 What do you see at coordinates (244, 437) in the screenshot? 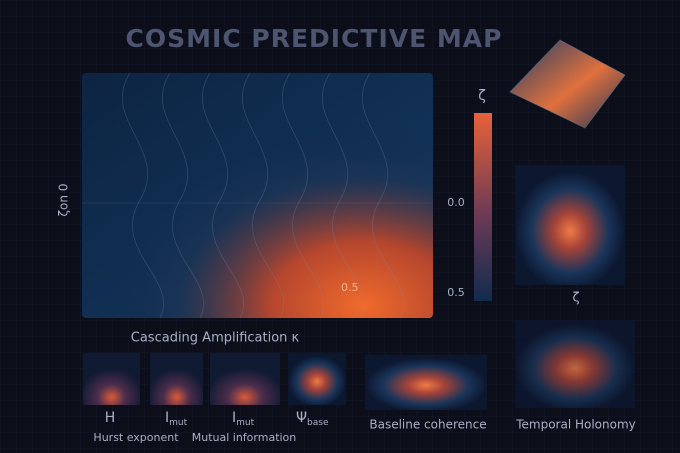
I see `panel-caption: Mutual information` at bounding box center [244, 437].